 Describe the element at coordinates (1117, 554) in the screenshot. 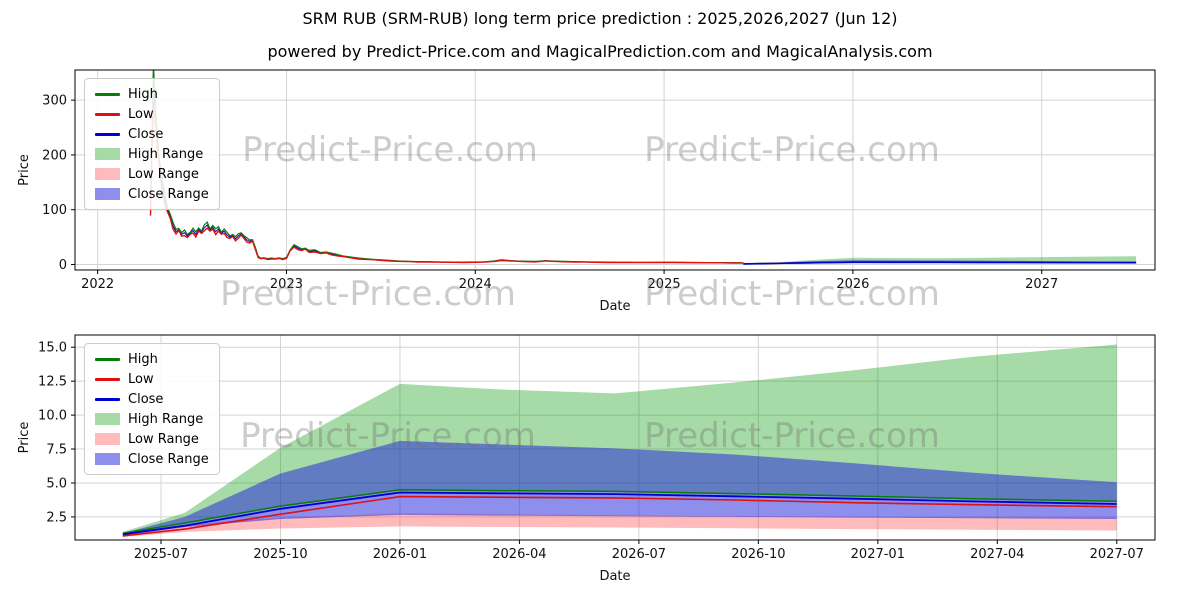

I see `x-tick-label: 2027-07` at that location.